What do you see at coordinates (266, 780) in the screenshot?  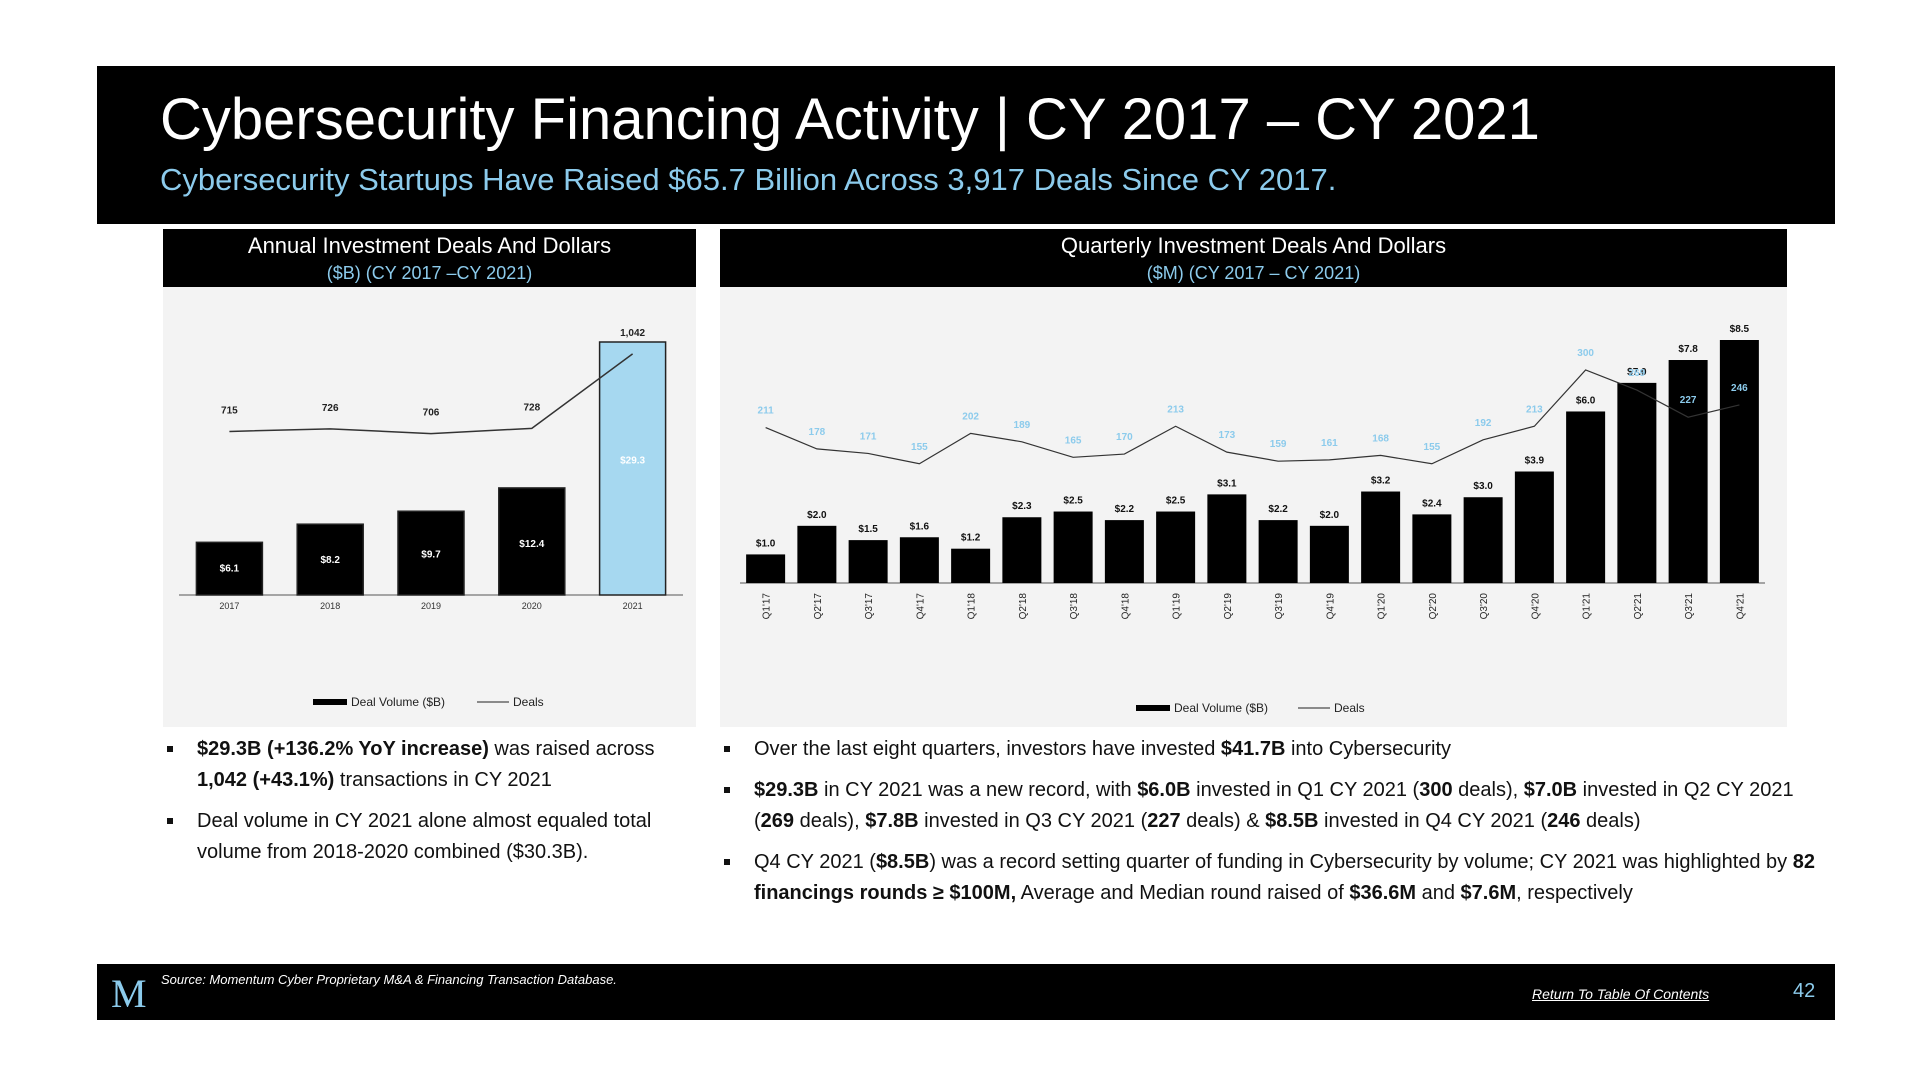 I see `bullet-text: 1,042 (+43.1%)` at bounding box center [266, 780].